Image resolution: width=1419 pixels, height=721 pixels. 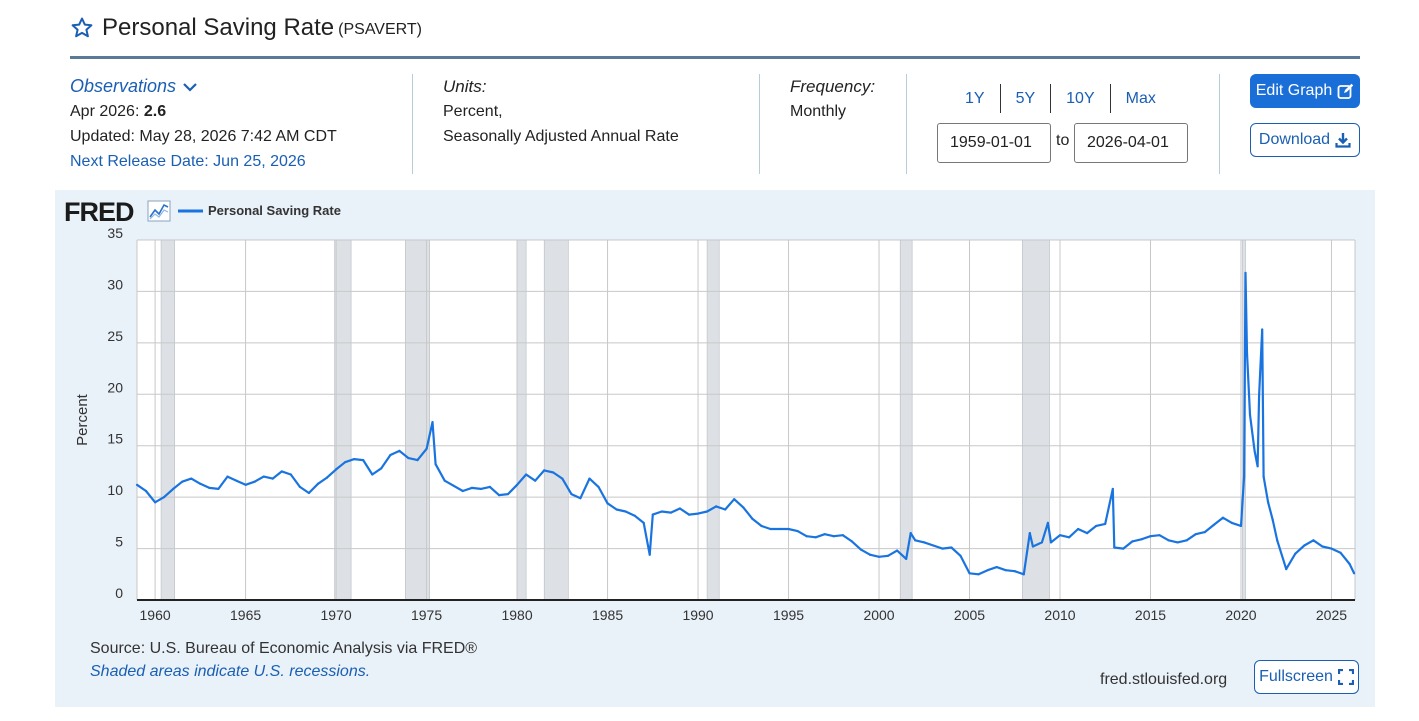 I want to click on download-button: Download, so click(x=1305, y=140).